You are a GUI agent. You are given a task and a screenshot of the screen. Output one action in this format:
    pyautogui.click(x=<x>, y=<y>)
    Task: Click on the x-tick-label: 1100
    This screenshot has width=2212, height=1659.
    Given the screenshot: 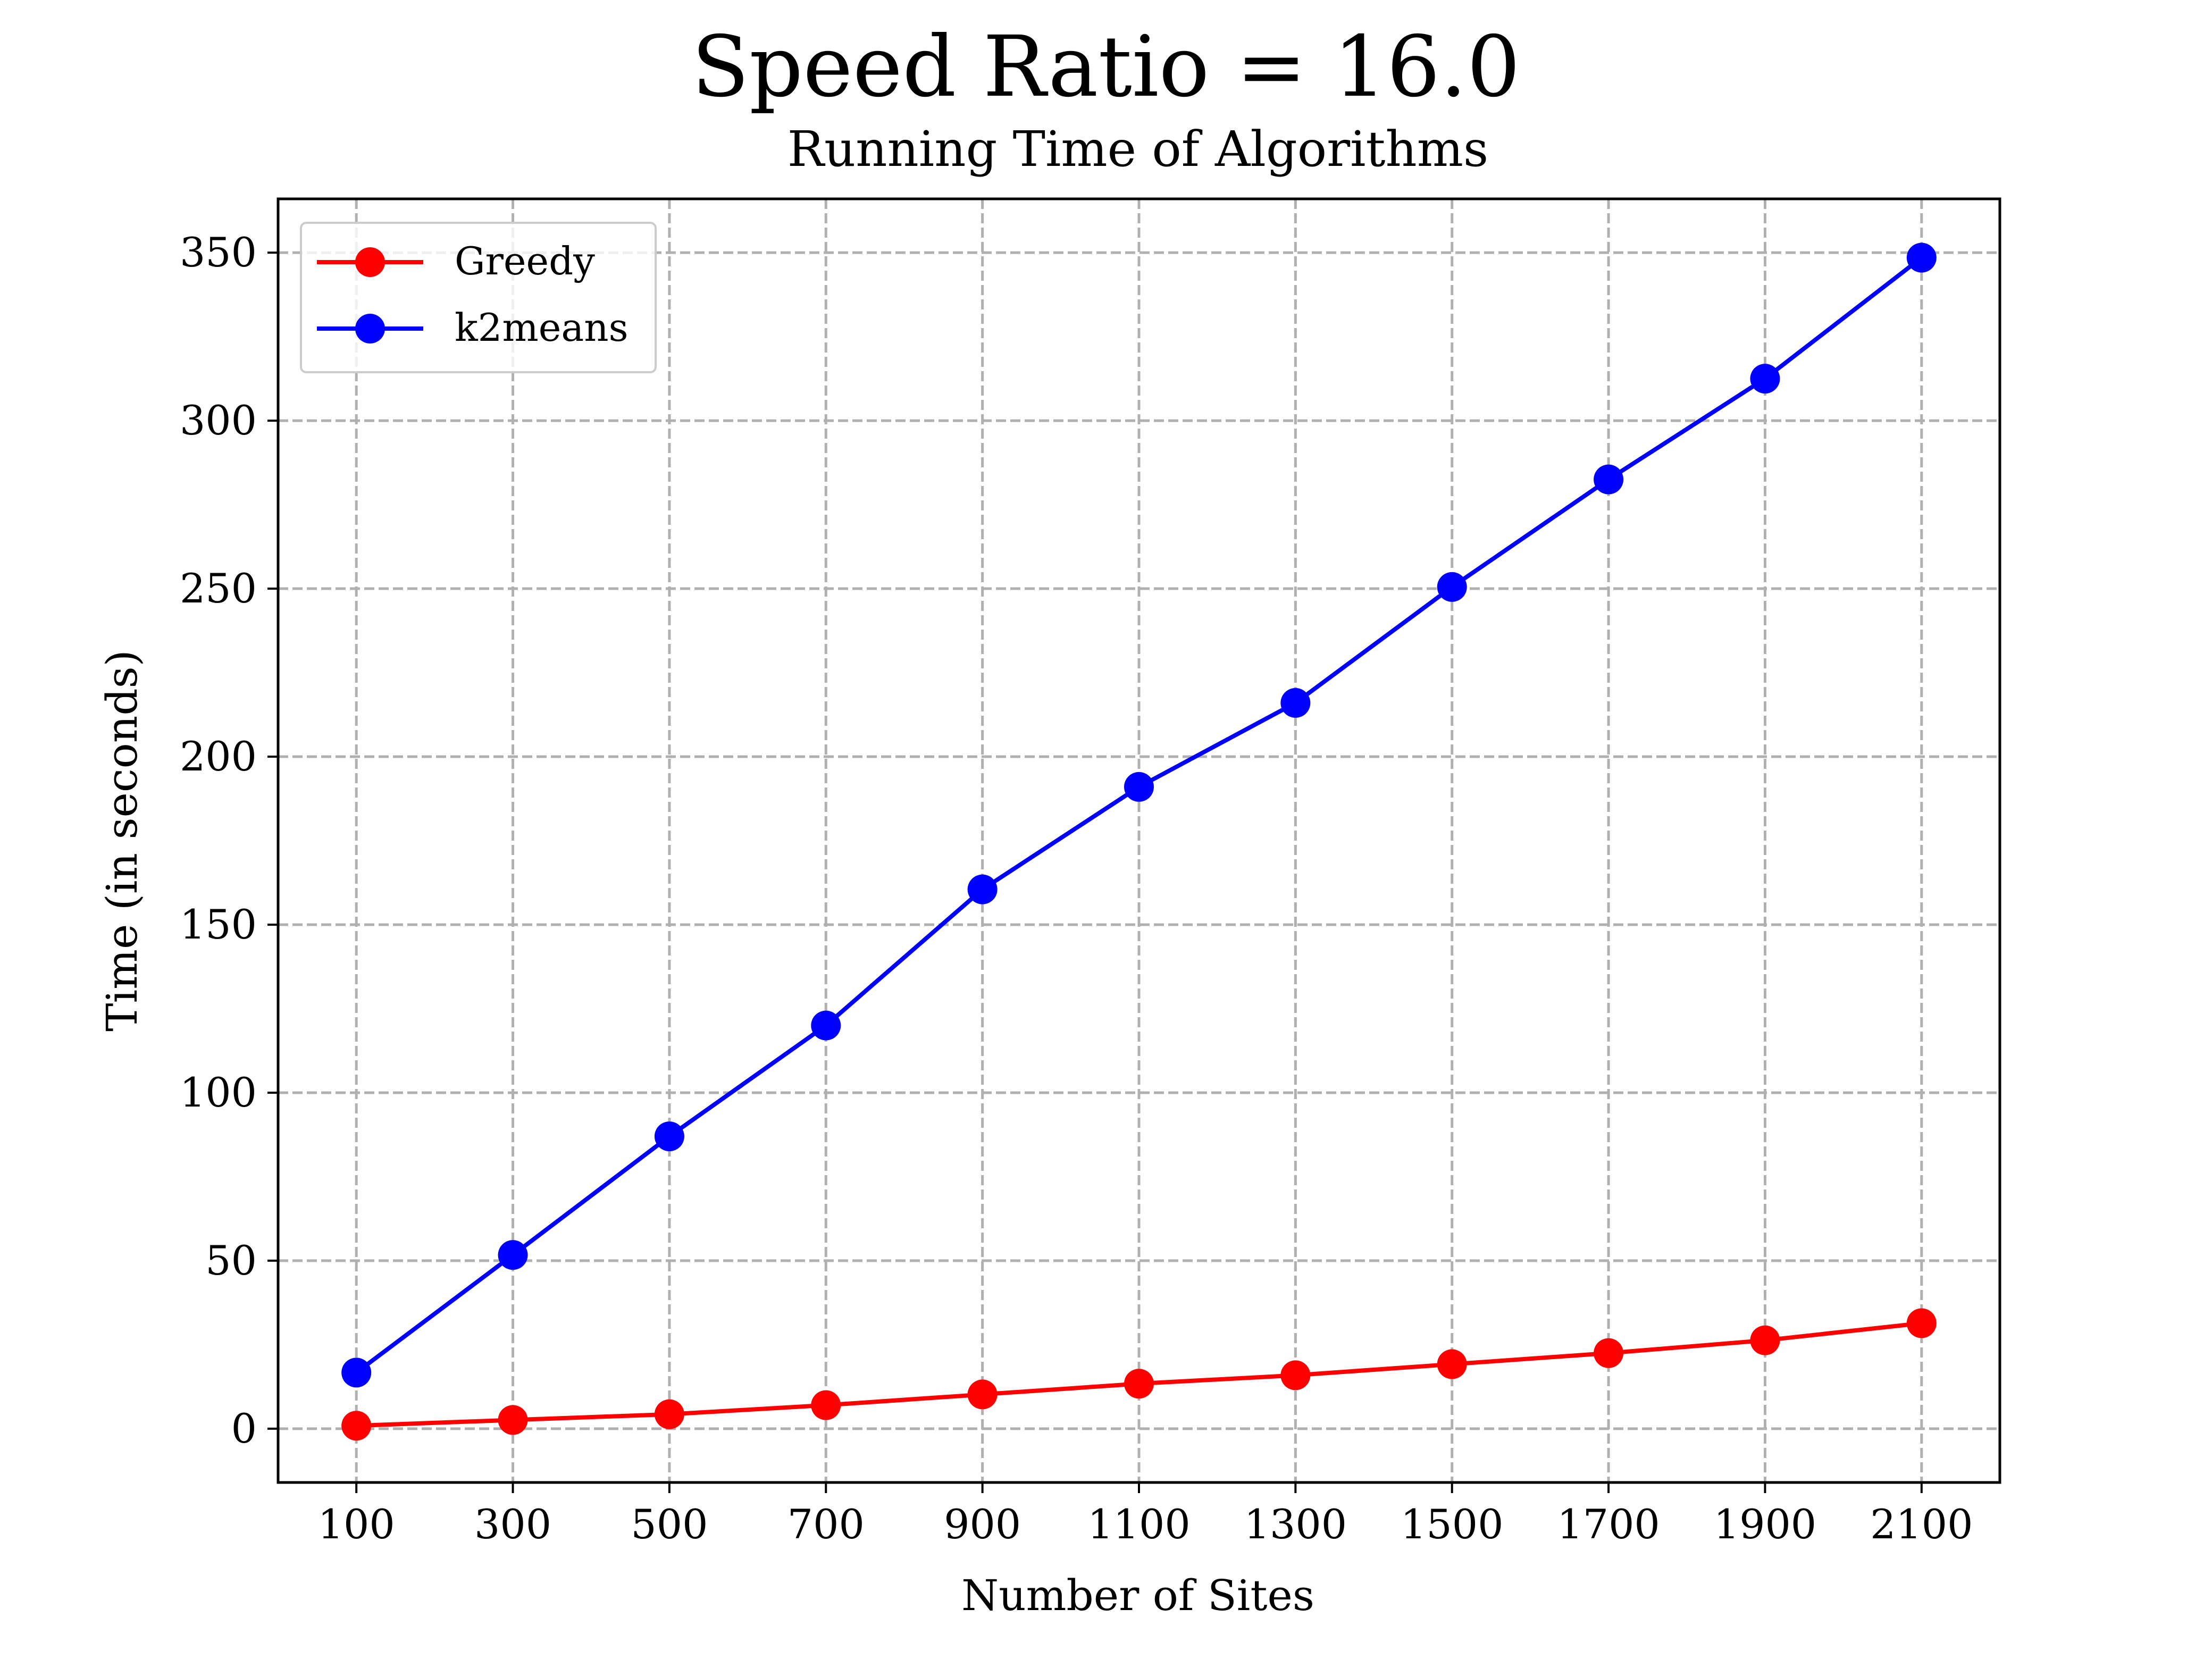 What is the action you would take?
    pyautogui.click(x=1138, y=1524)
    